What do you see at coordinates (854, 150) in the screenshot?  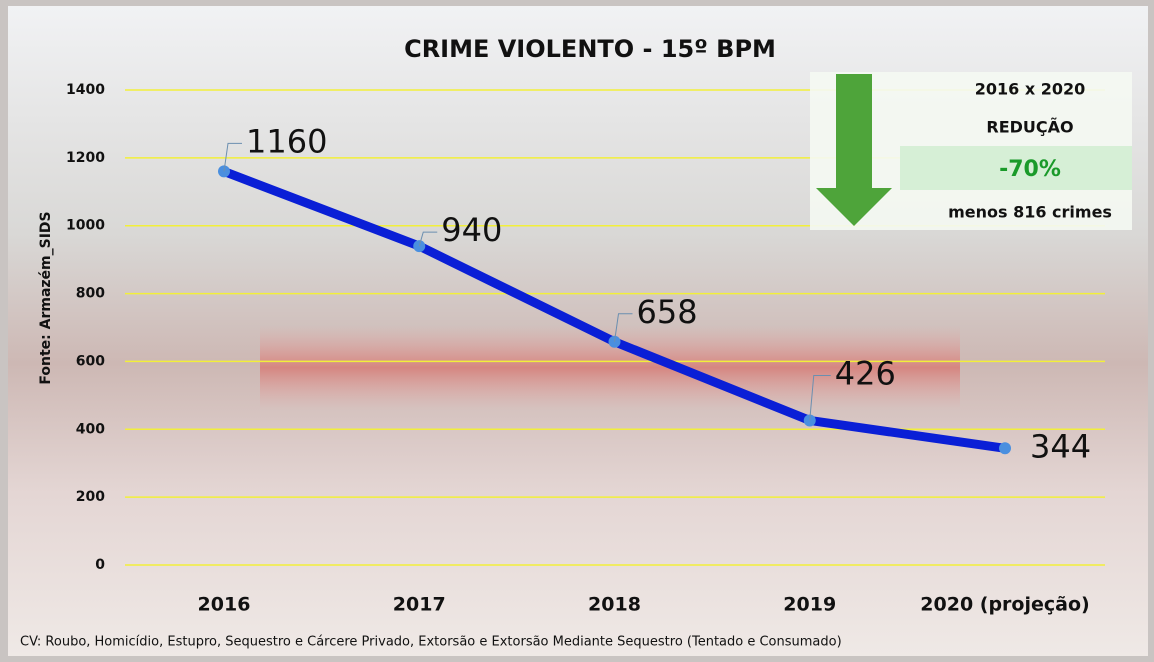 I see `down-arrow` at bounding box center [854, 150].